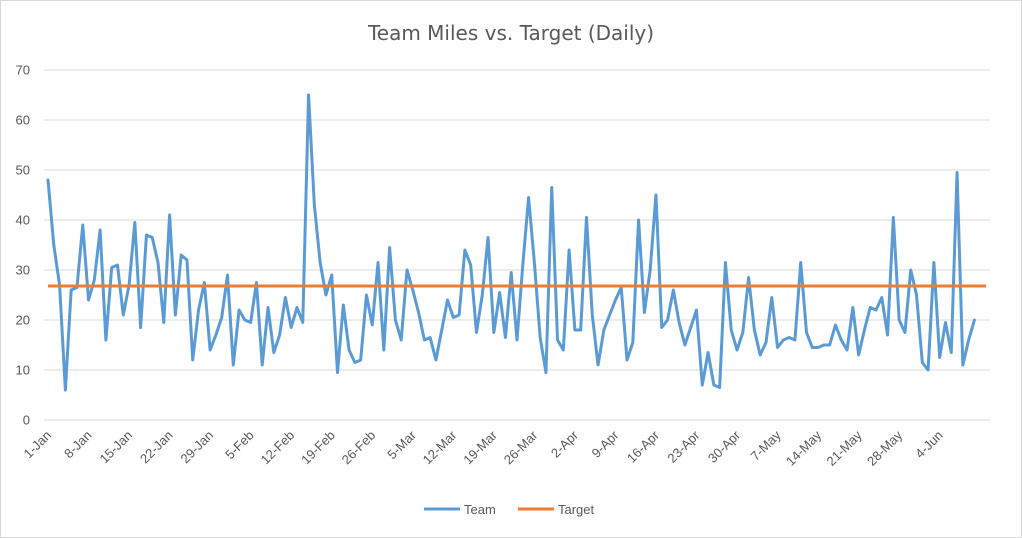 This screenshot has width=1022, height=538. Describe the element at coordinates (929, 445) in the screenshot. I see `x-tick-label: 4-Jun` at that location.